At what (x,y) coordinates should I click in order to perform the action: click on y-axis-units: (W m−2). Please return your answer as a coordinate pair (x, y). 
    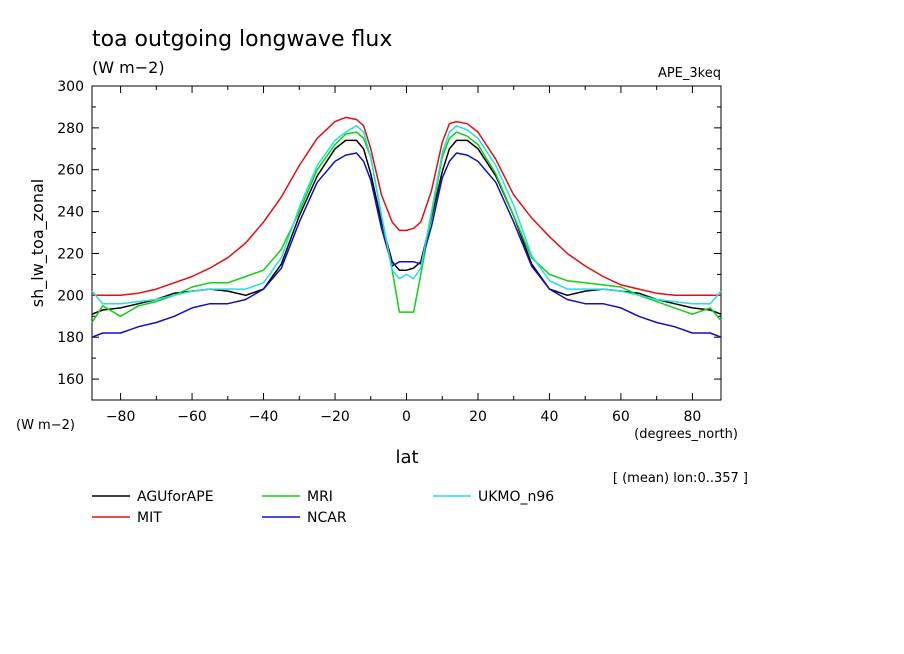
    Looking at the image, I should click on (45, 425).